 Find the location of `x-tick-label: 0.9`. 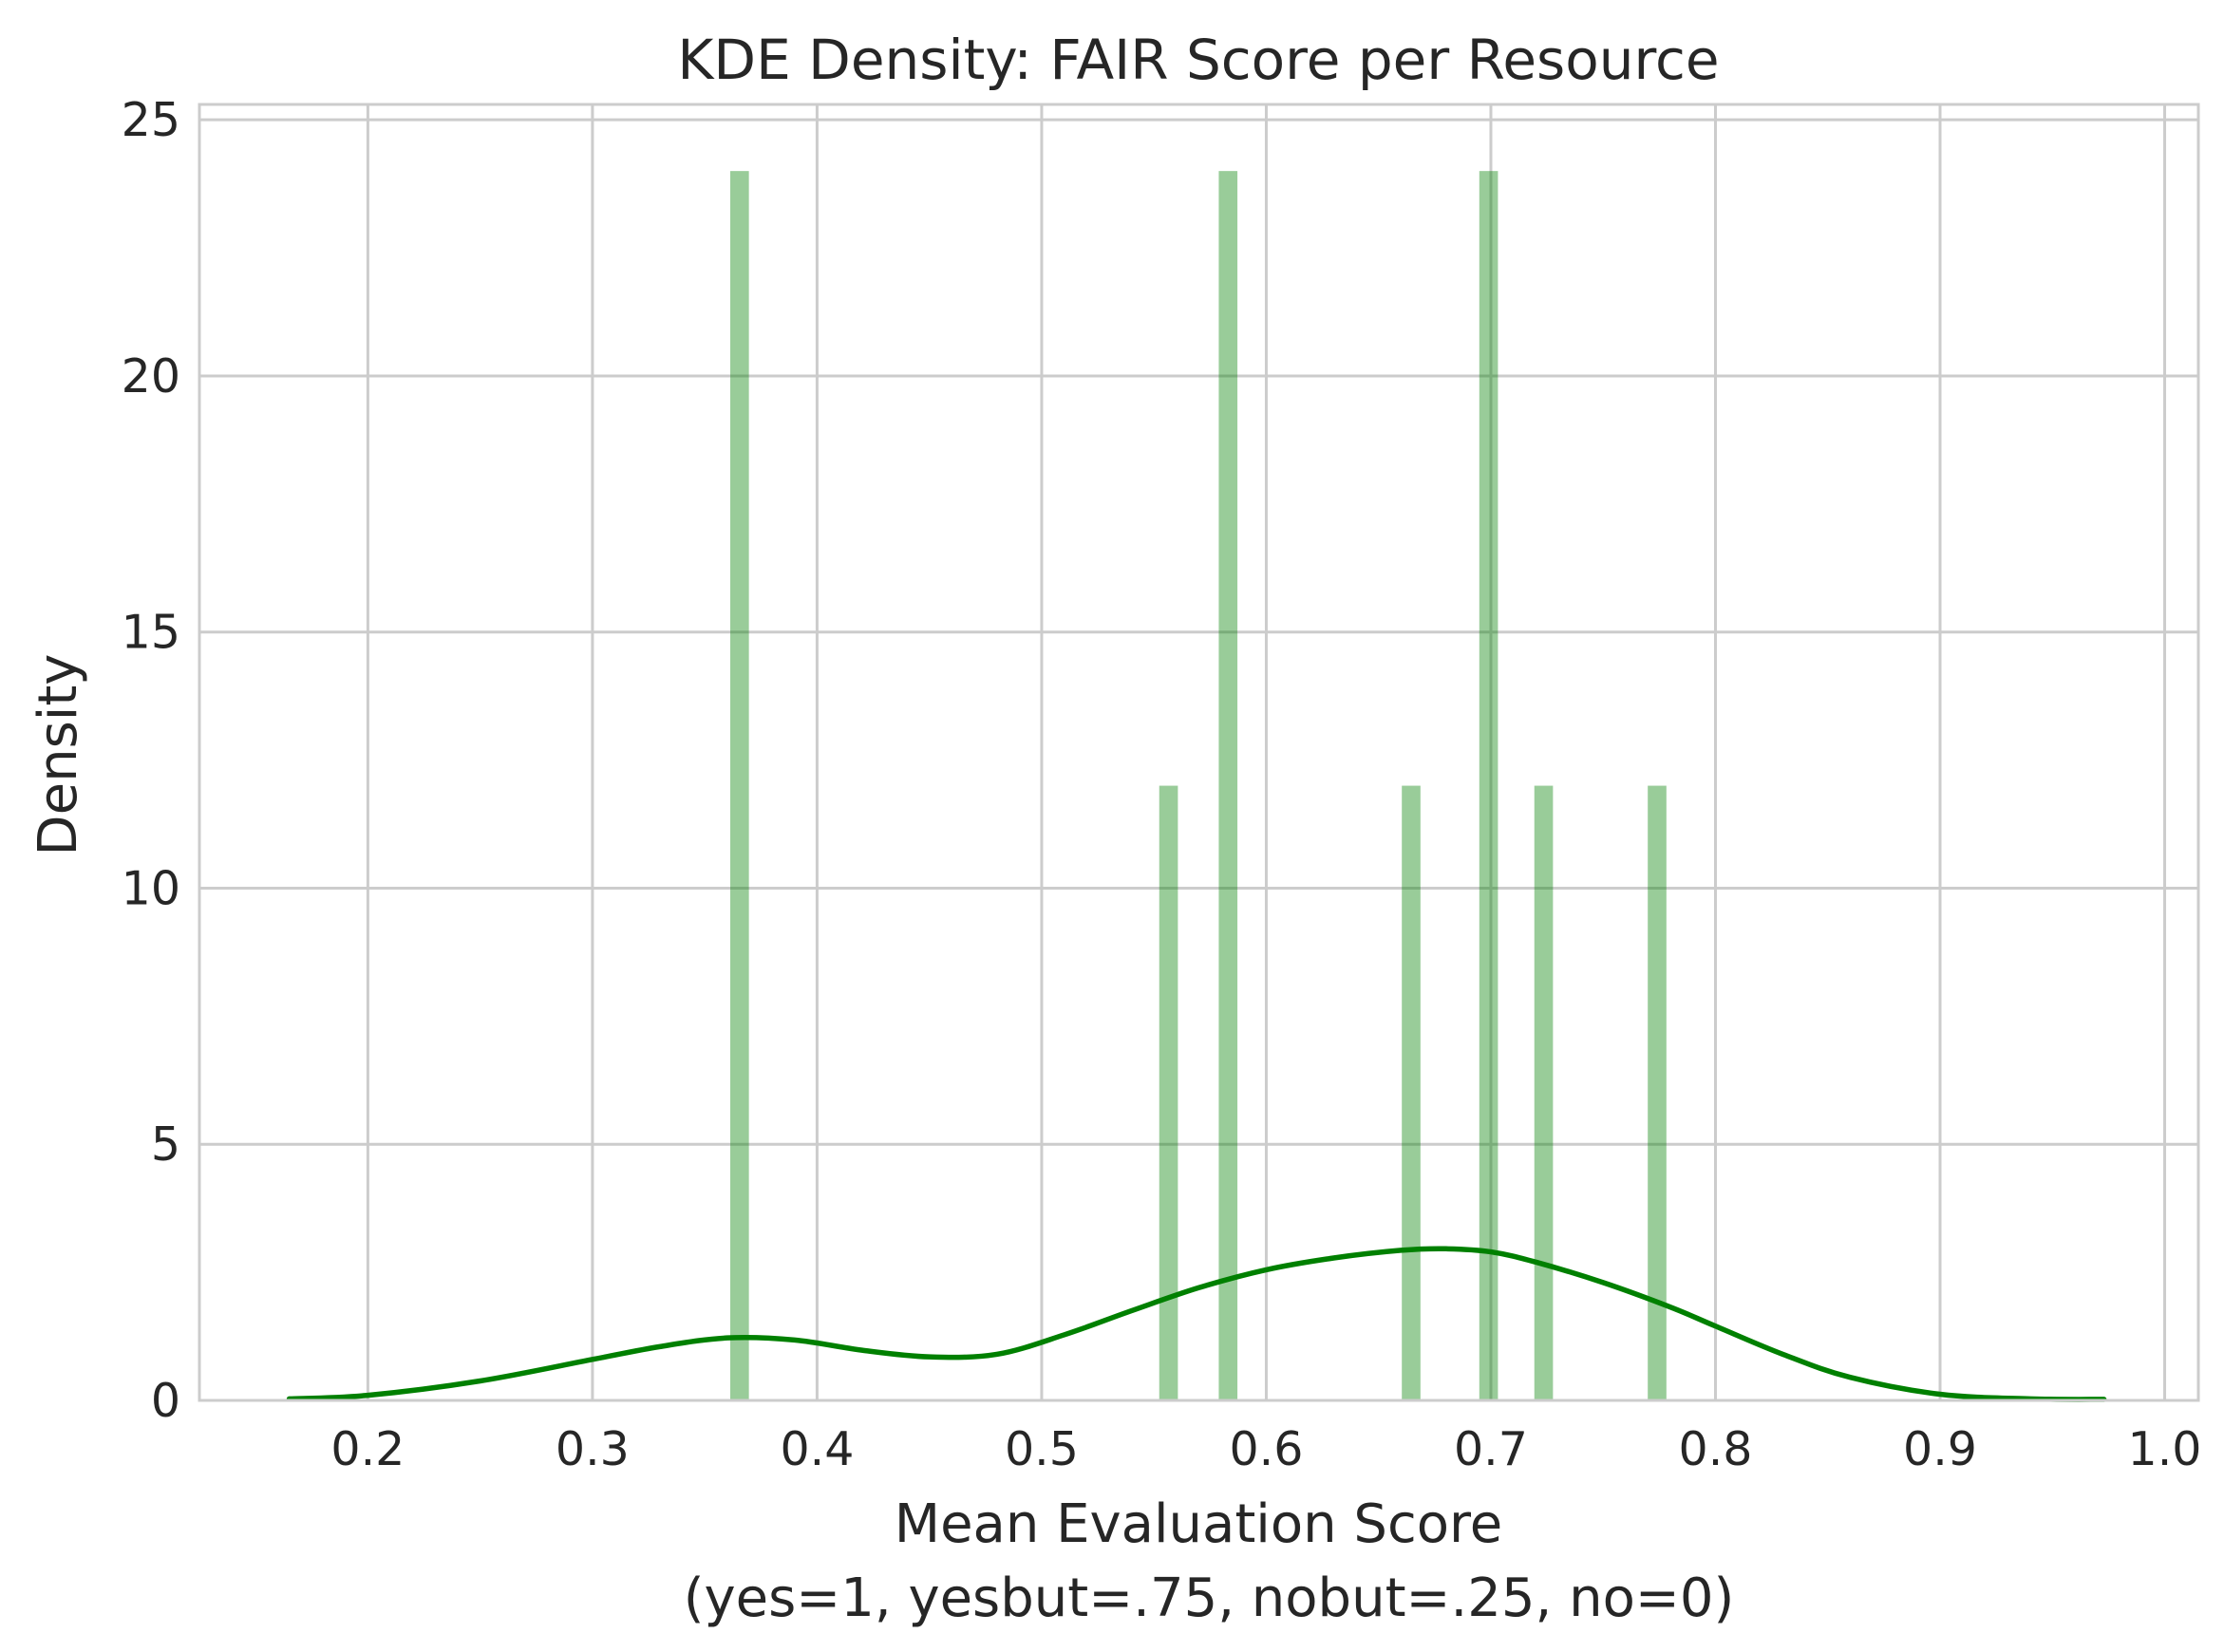

x-tick-label: 0.9 is located at coordinates (1940, 1449).